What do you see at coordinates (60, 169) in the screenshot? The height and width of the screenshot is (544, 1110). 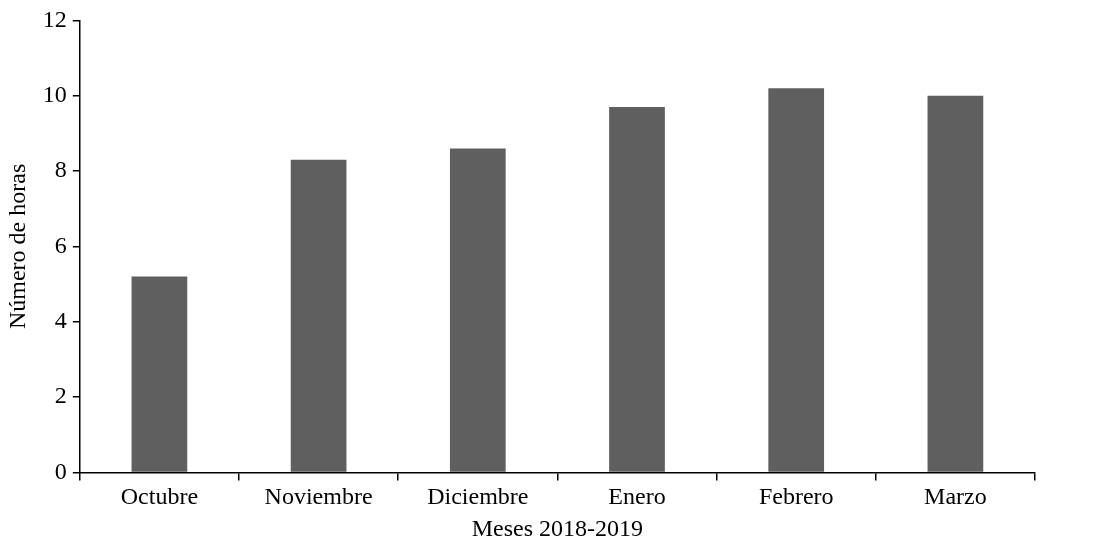 I see `y-tick-label: 8` at bounding box center [60, 169].